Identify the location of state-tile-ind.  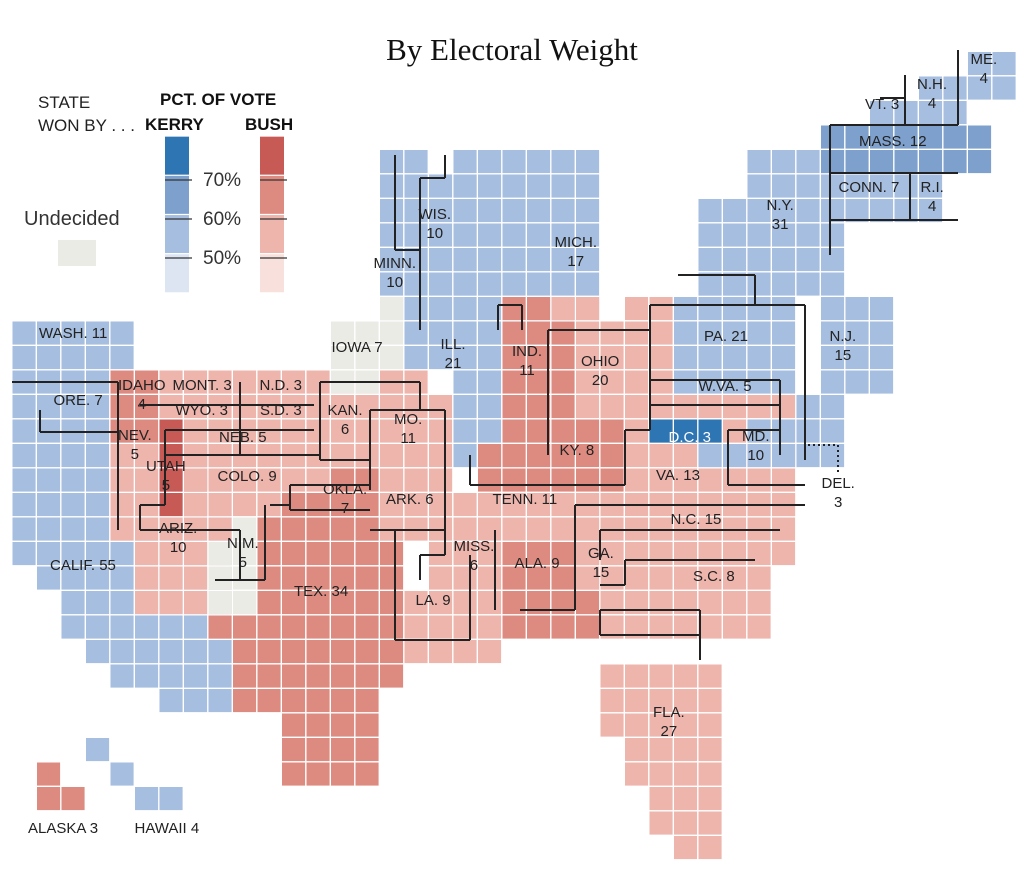
(539, 382).